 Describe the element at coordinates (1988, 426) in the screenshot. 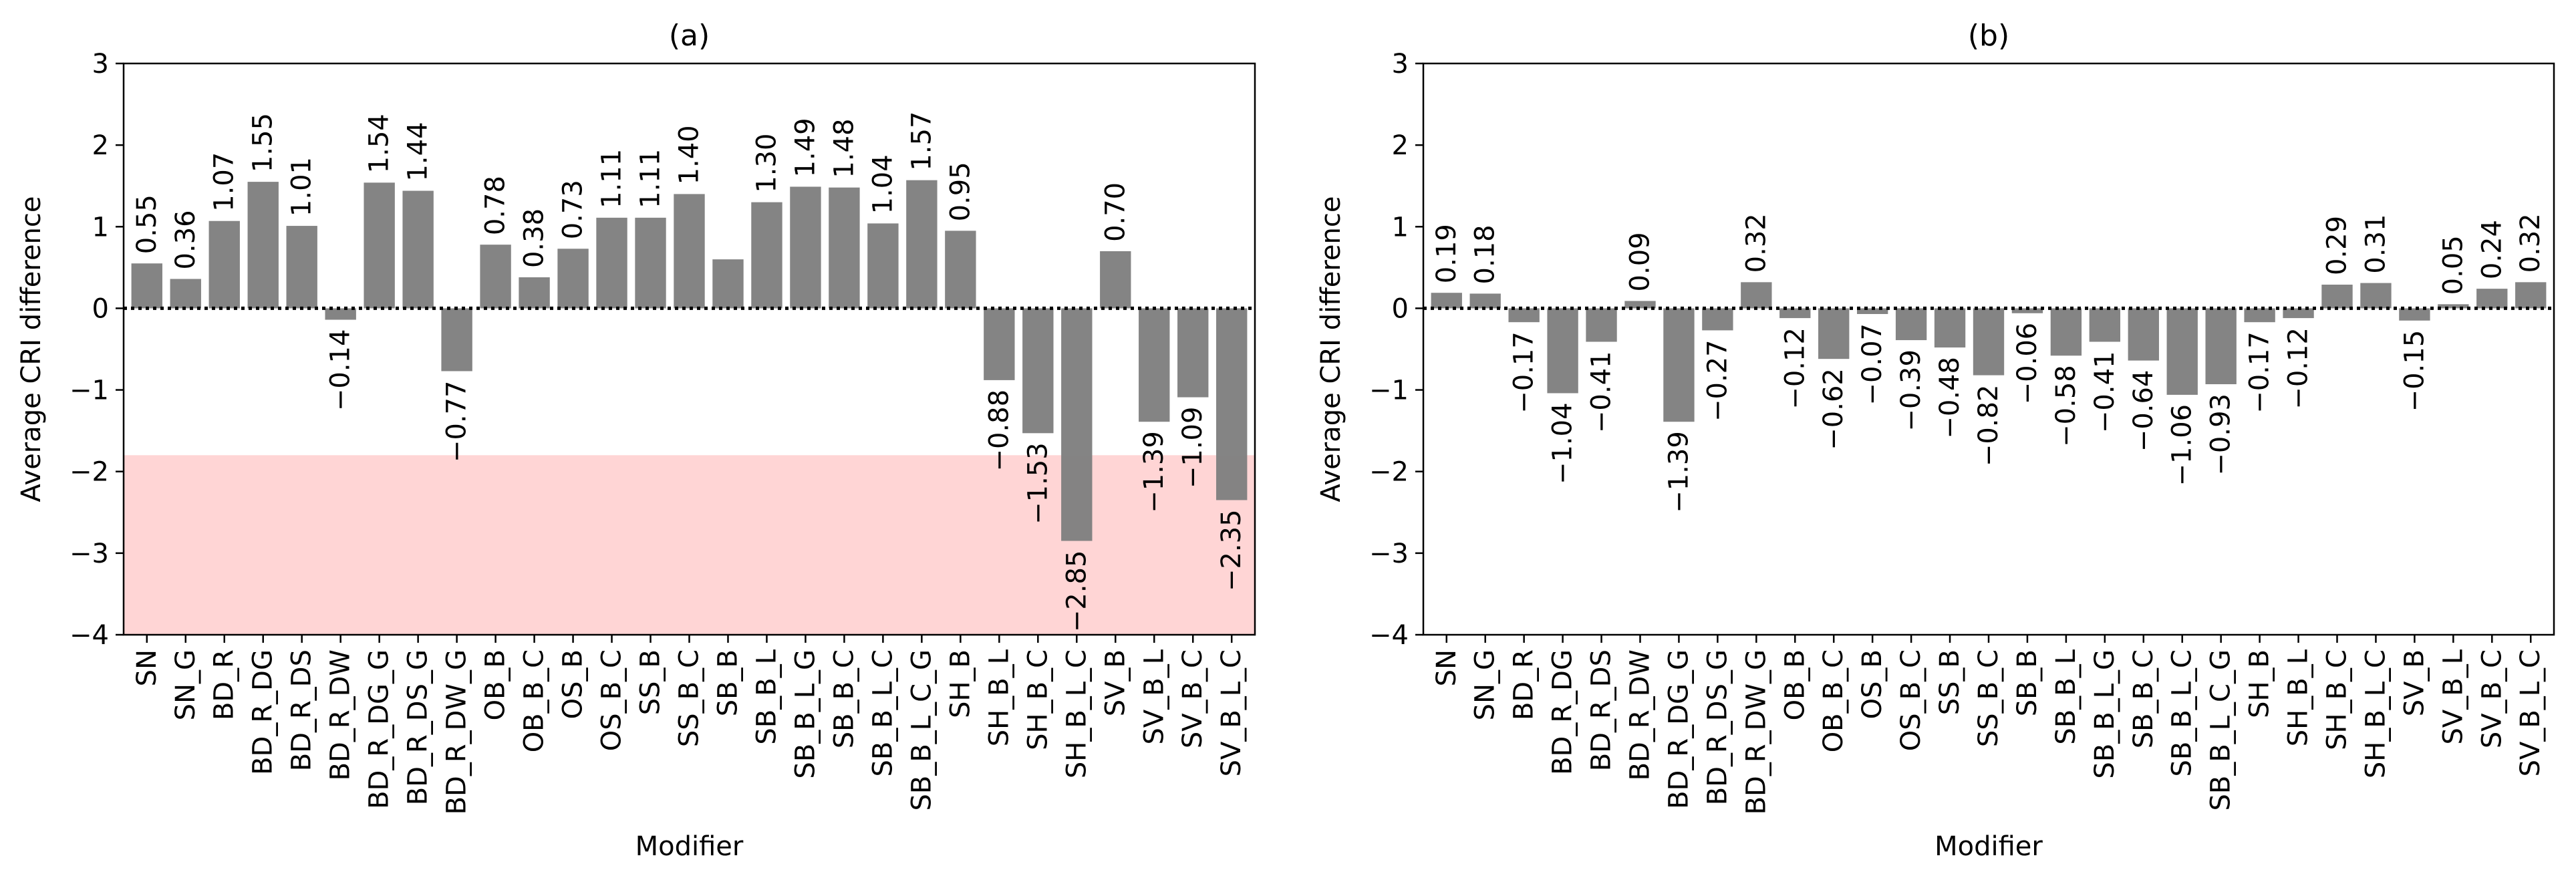

I see `value-label: −0.82` at that location.